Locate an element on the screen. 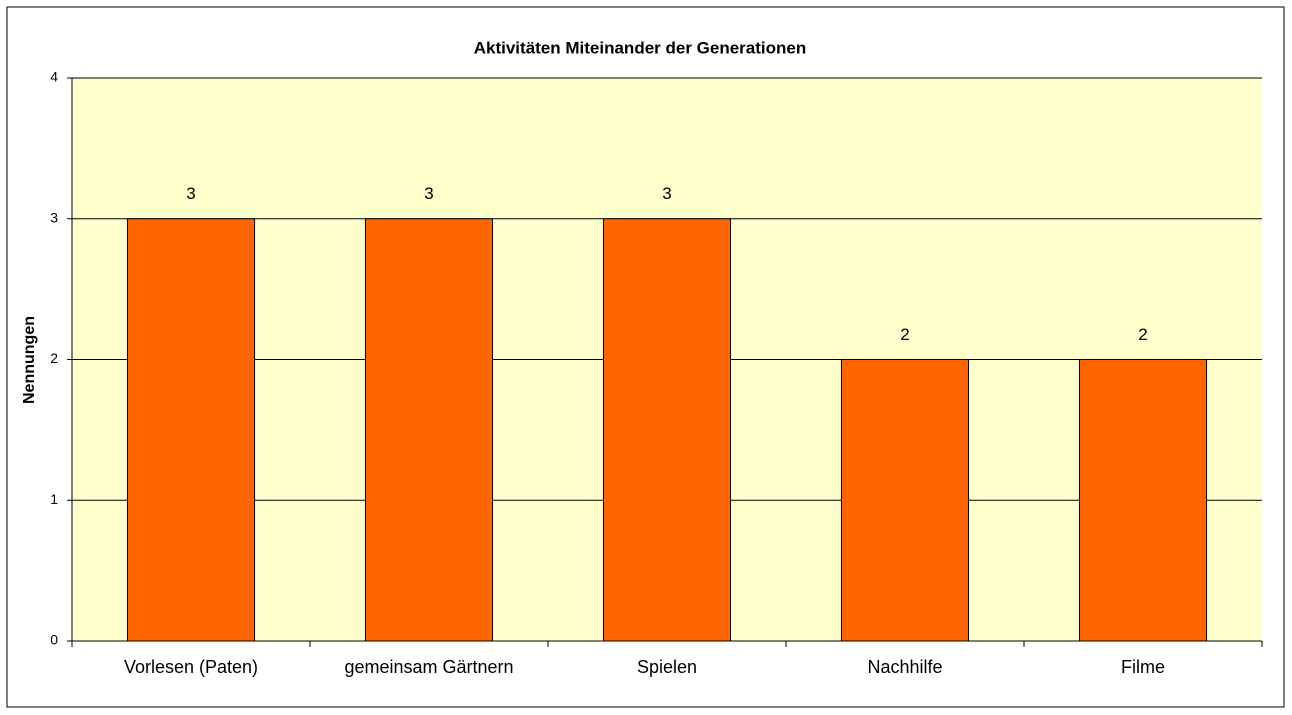 Image resolution: width=1292 pixels, height=715 pixels. x-tick-label: Filme is located at coordinates (1143, 667).